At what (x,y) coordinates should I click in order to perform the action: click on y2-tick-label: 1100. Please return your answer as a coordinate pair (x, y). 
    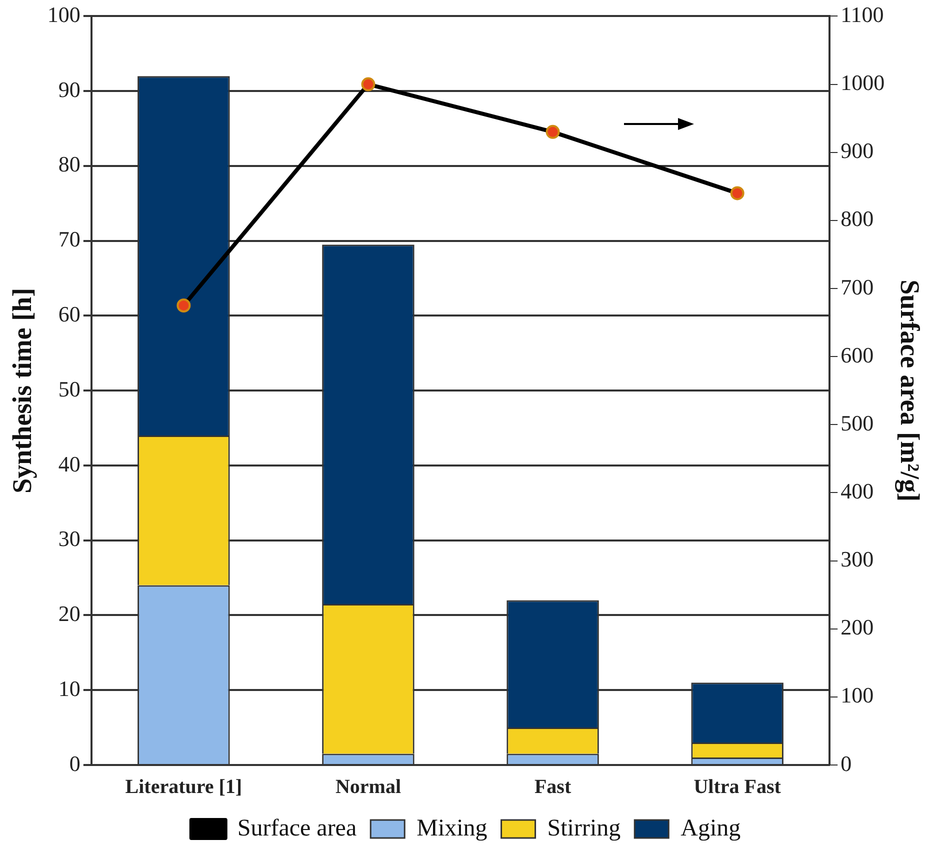
    Looking at the image, I should click on (862, 14).